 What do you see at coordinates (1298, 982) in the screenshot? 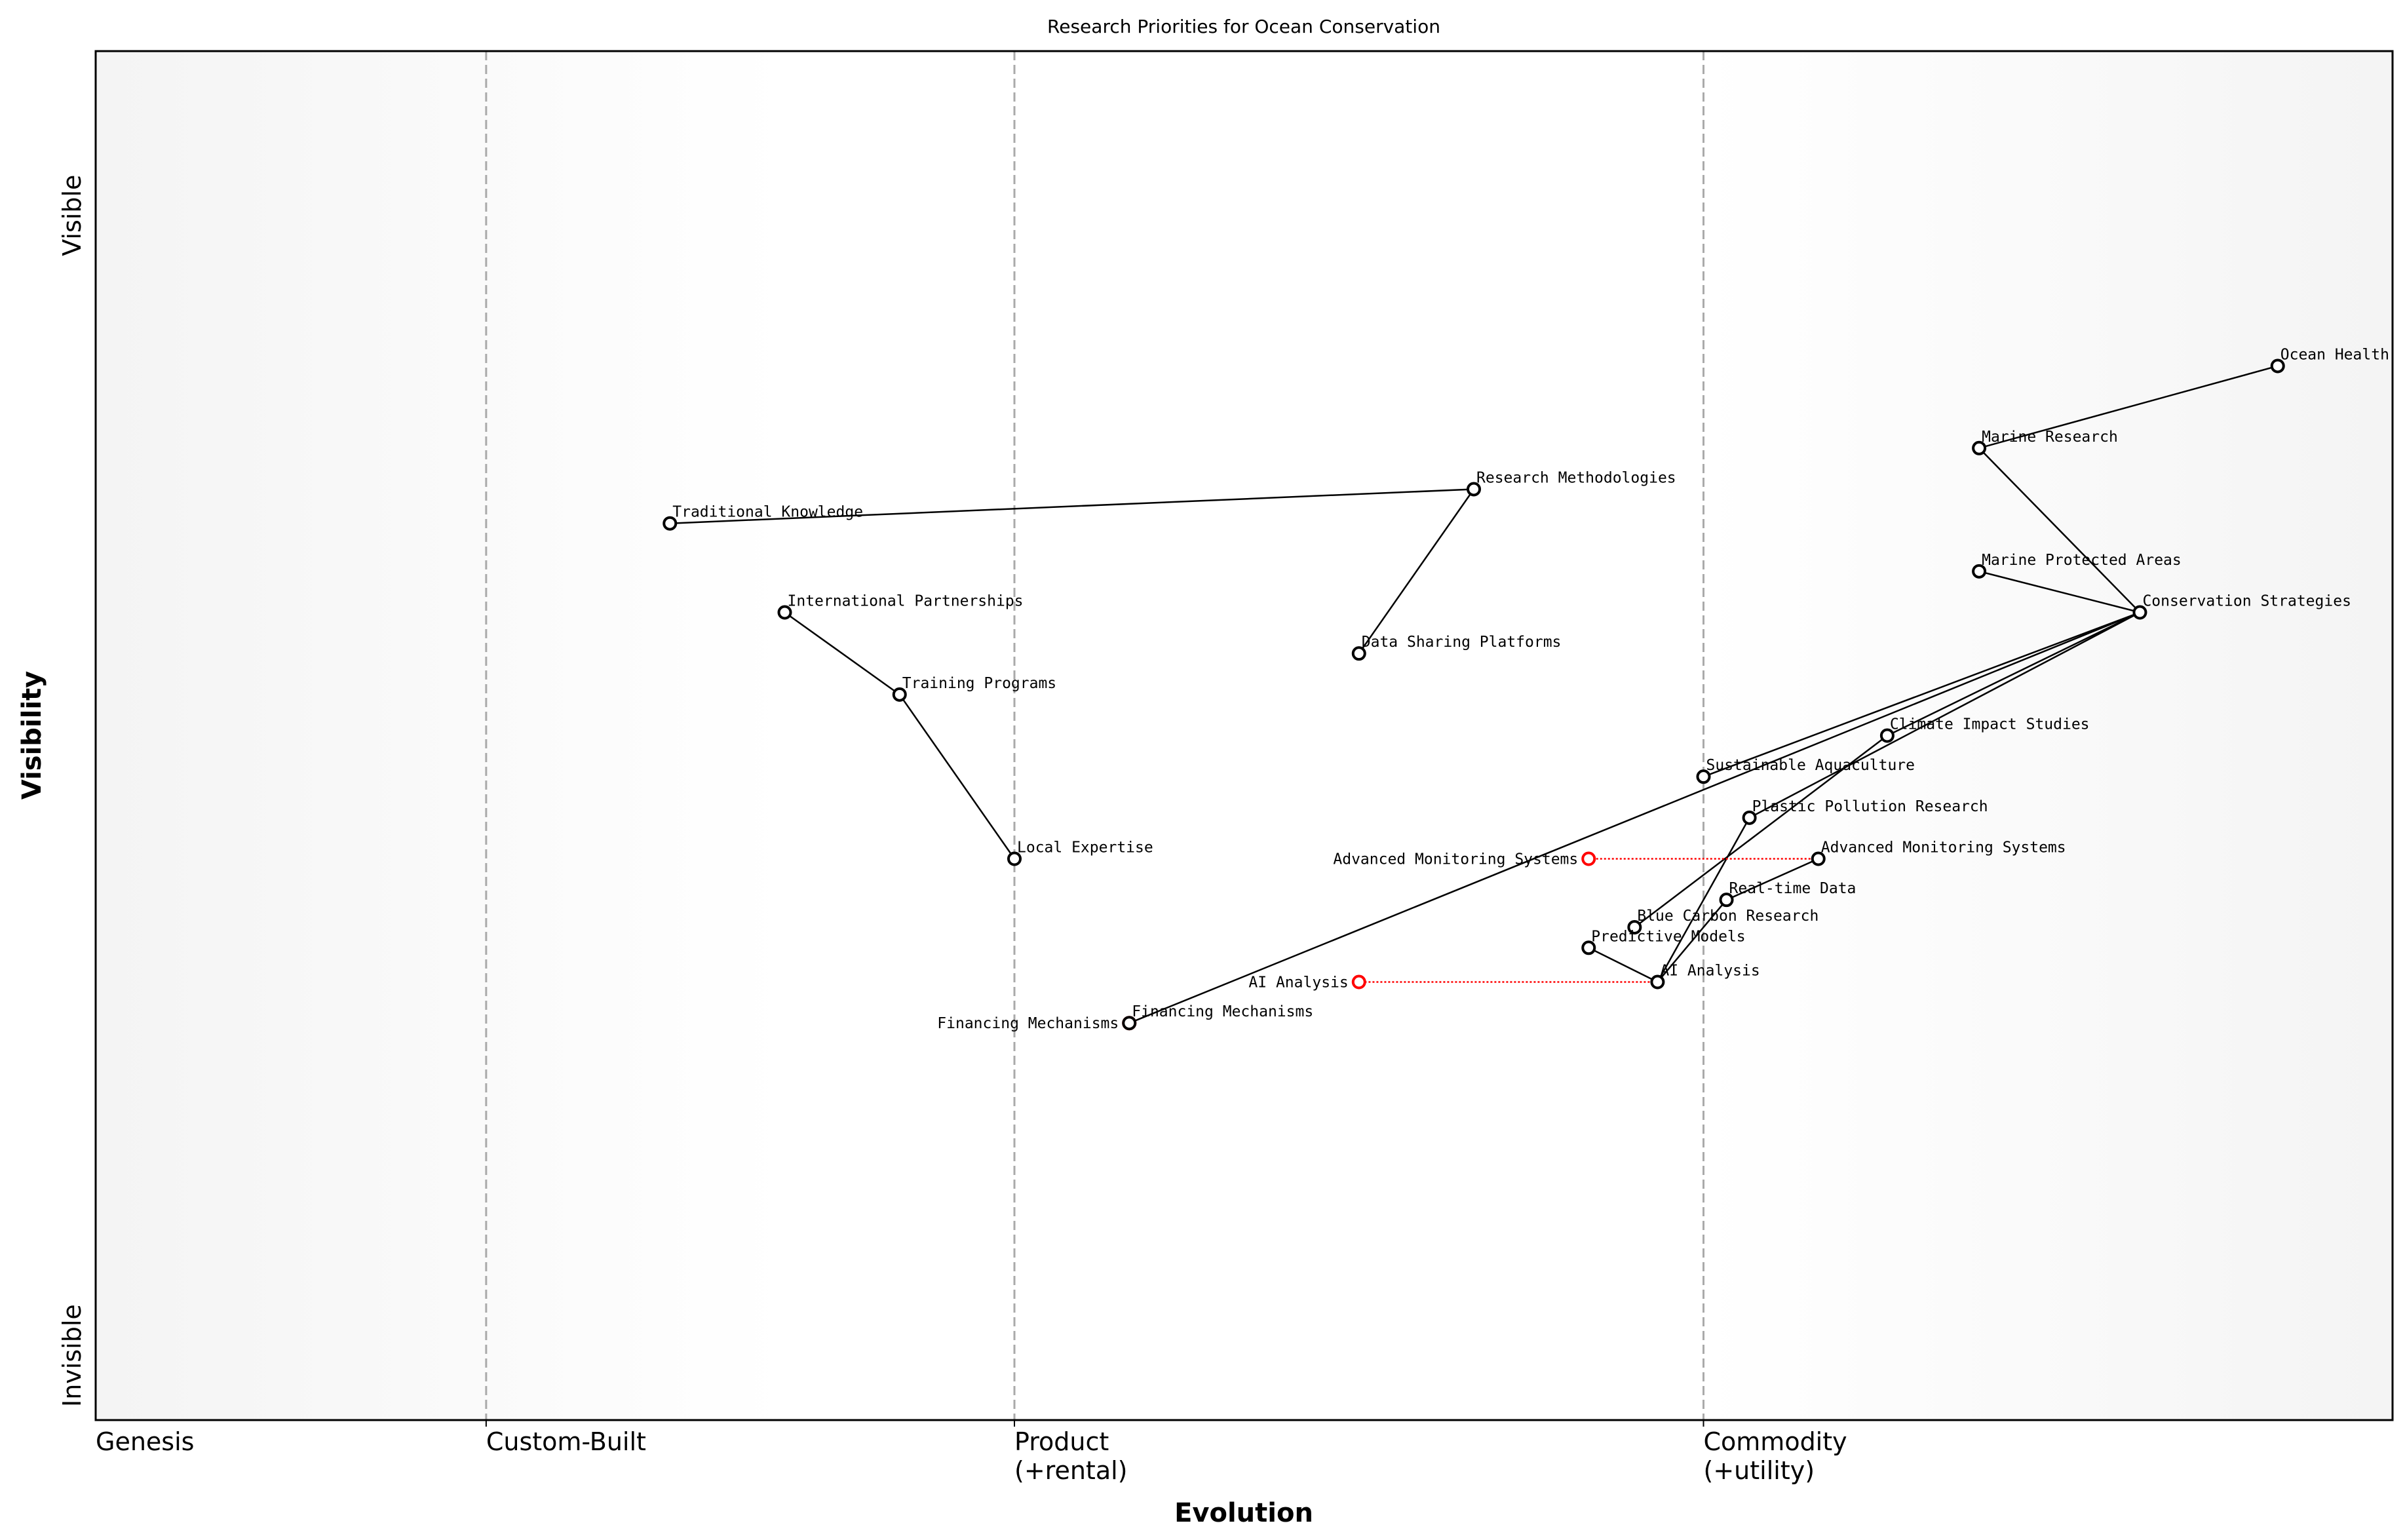
I see `evolved-node-label: AI Analysis` at bounding box center [1298, 982].